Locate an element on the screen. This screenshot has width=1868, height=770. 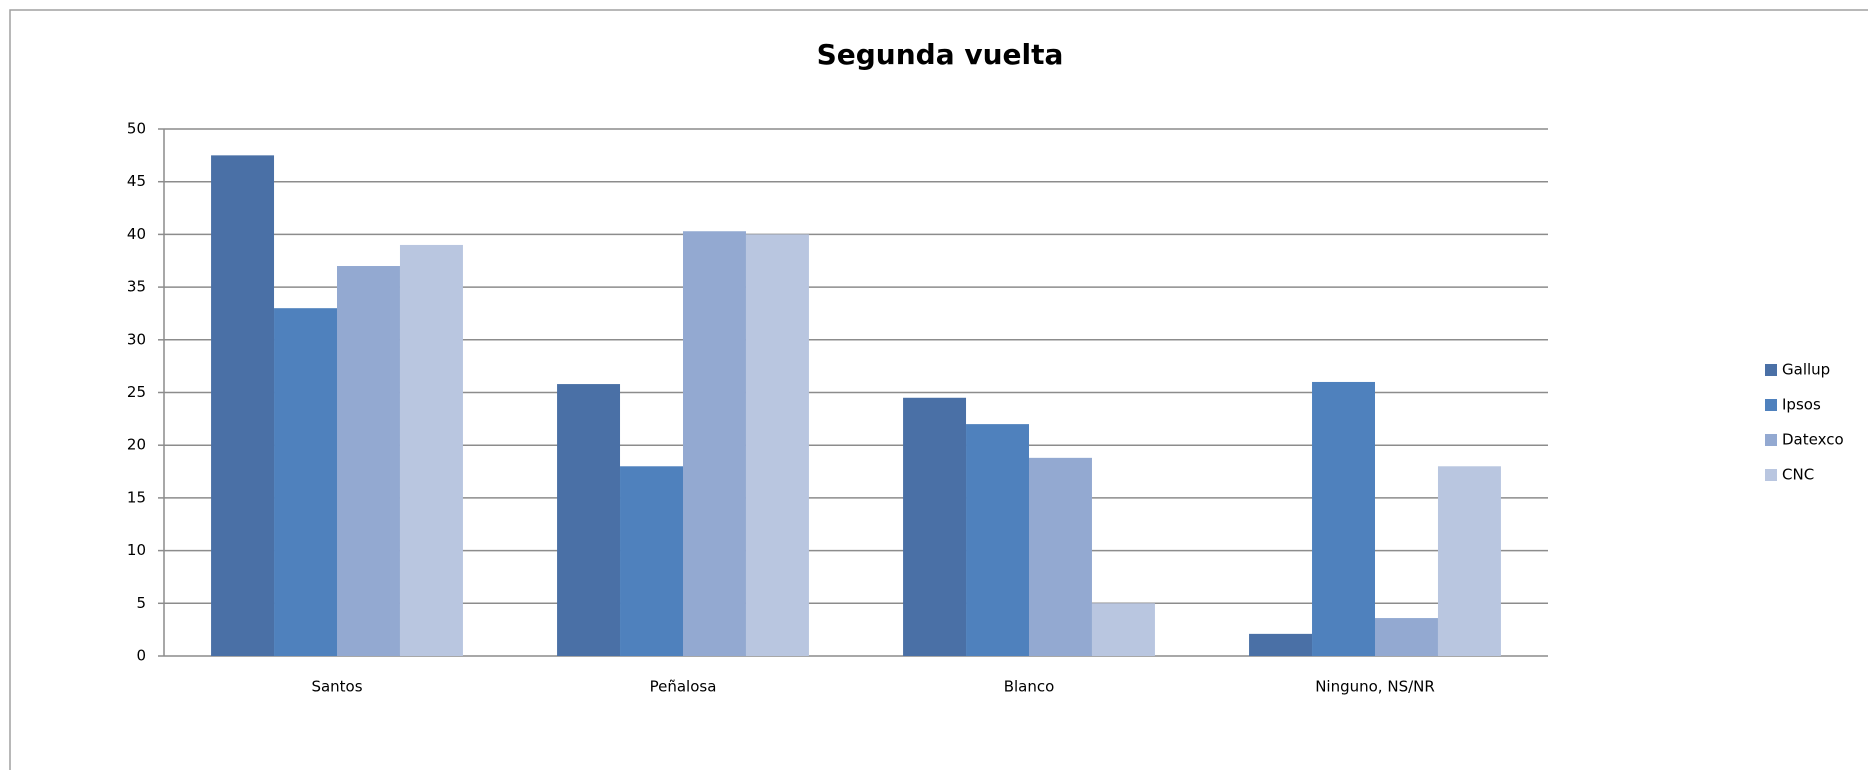
legend-label: Datexco is located at coordinates (1813, 440).